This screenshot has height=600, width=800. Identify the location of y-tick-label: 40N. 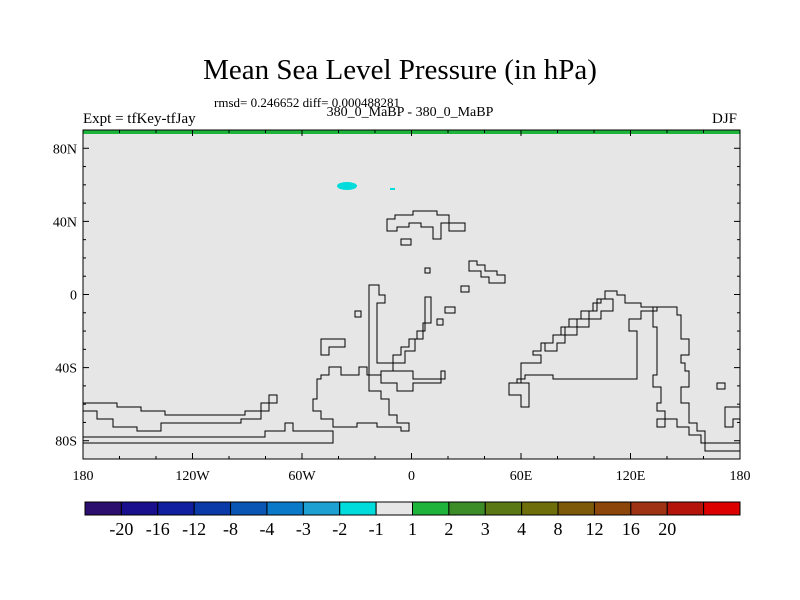
(65, 222).